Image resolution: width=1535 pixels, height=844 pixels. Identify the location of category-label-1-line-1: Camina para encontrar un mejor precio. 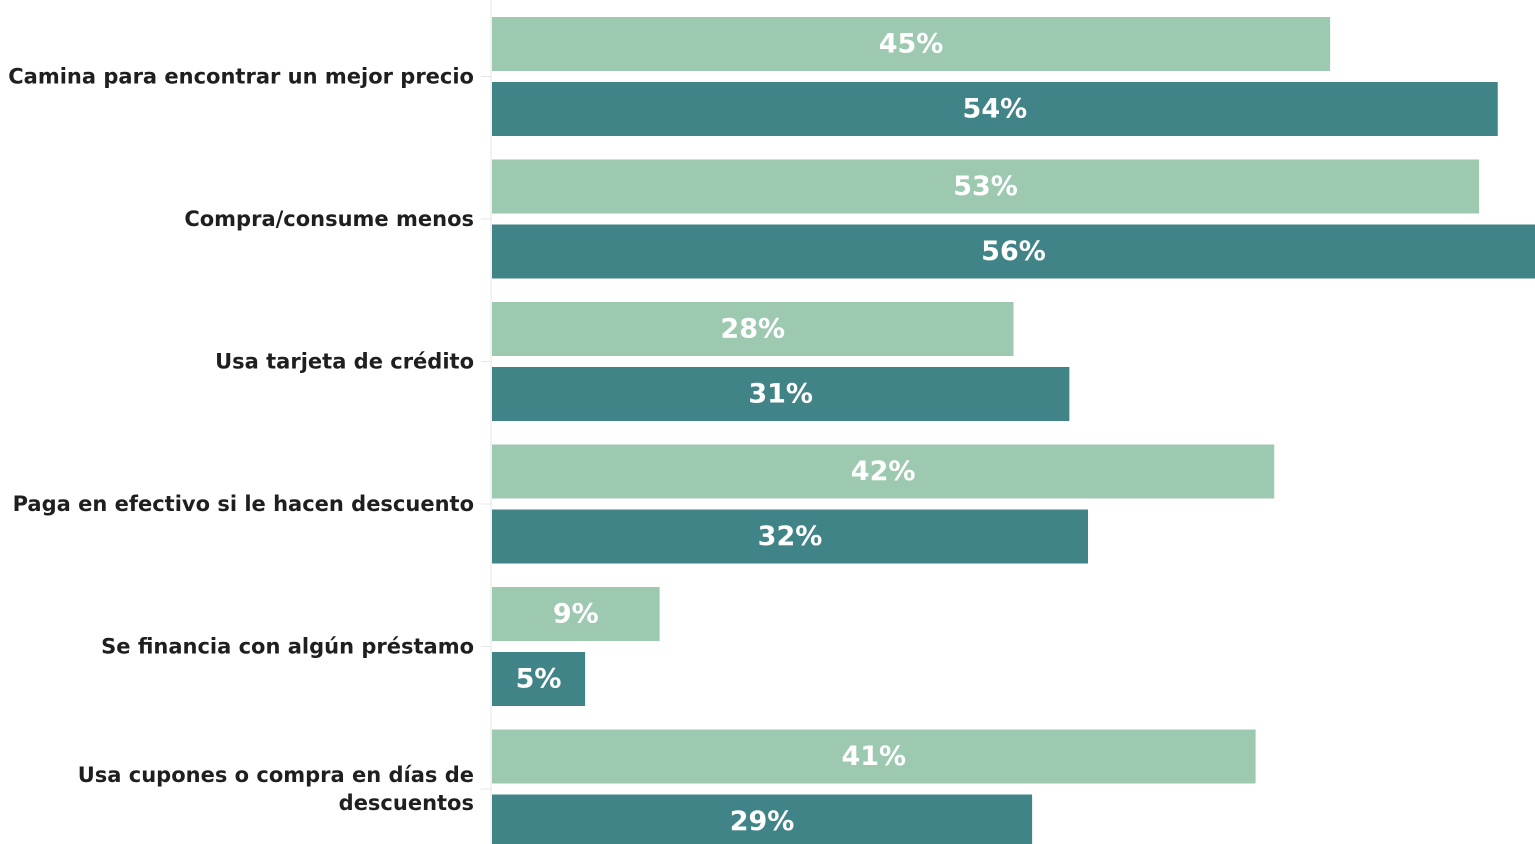
(241, 77).